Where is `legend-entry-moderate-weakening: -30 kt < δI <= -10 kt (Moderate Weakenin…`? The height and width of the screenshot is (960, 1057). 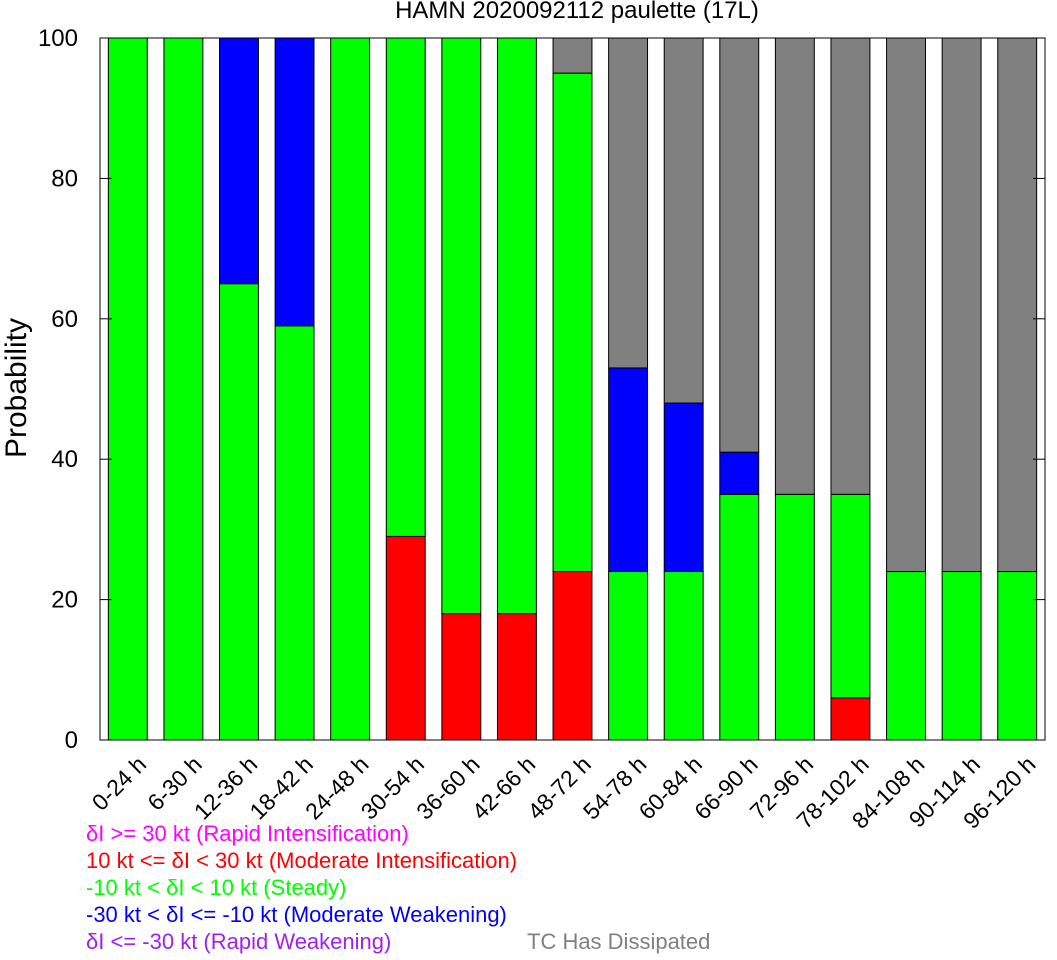
legend-entry-moderate-weakening: -30 kt < δI <= -10 kt (Moderate Weakenin… is located at coordinates (296, 914).